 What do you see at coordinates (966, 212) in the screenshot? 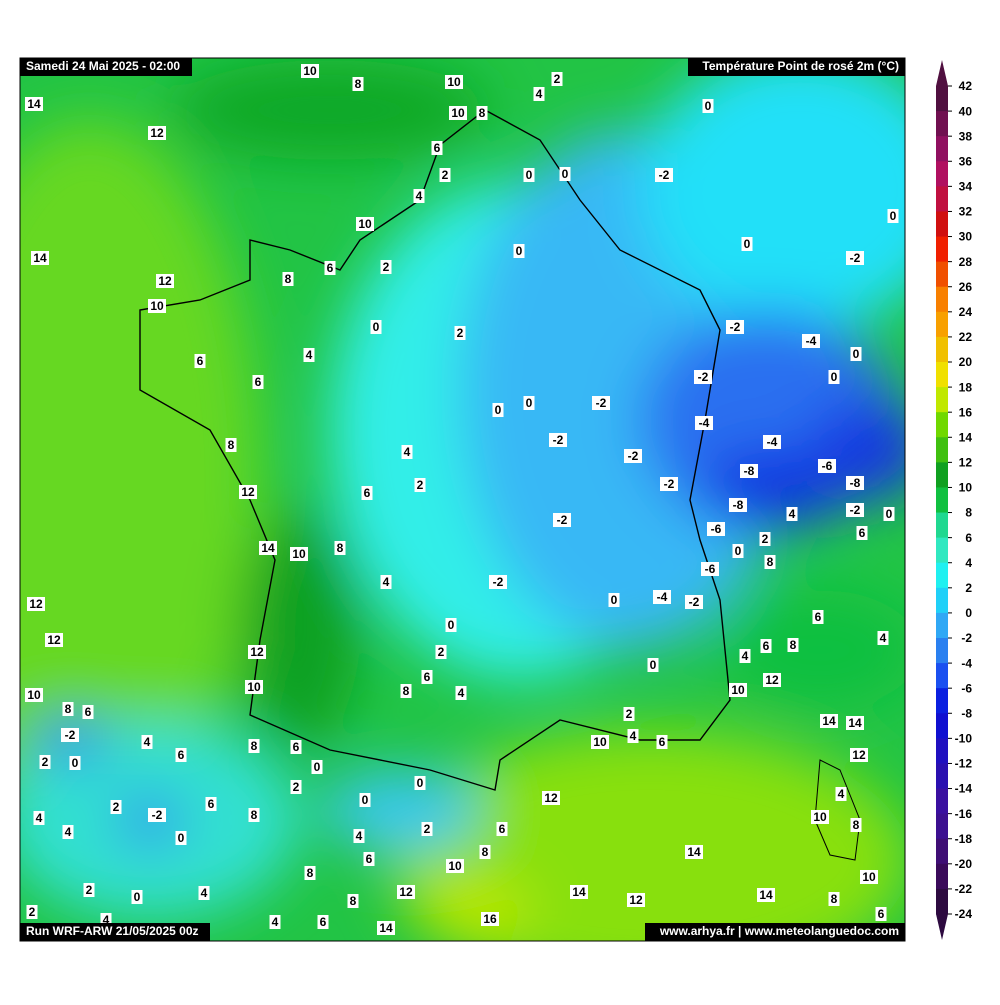
I see `colorbar-tick-label: 32` at bounding box center [966, 212].